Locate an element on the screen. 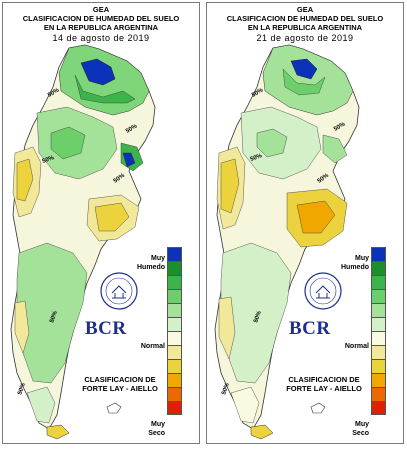 The image size is (407, 449). moist-ne-region is located at coordinates (335, 149).